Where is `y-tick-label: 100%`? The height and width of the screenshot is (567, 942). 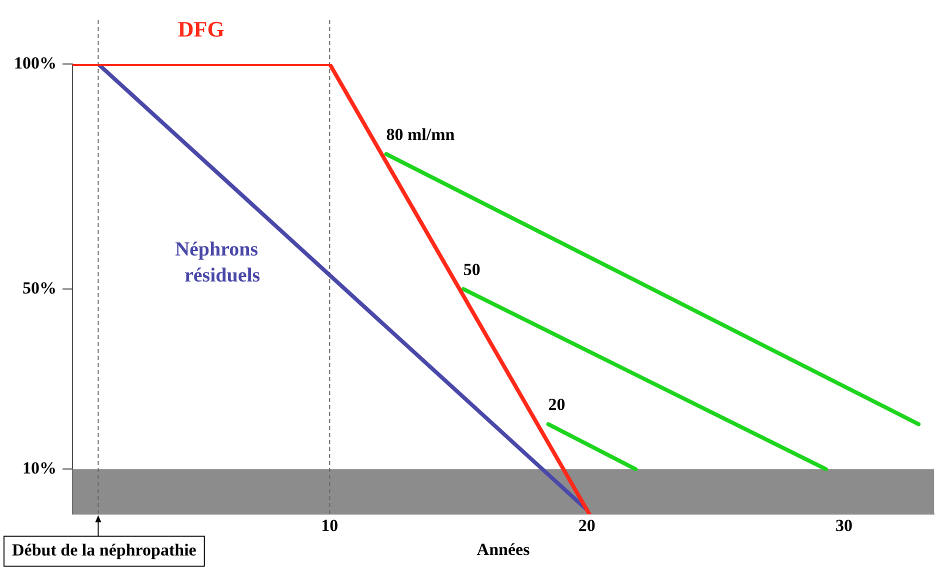
y-tick-label: 100% is located at coordinates (35, 62).